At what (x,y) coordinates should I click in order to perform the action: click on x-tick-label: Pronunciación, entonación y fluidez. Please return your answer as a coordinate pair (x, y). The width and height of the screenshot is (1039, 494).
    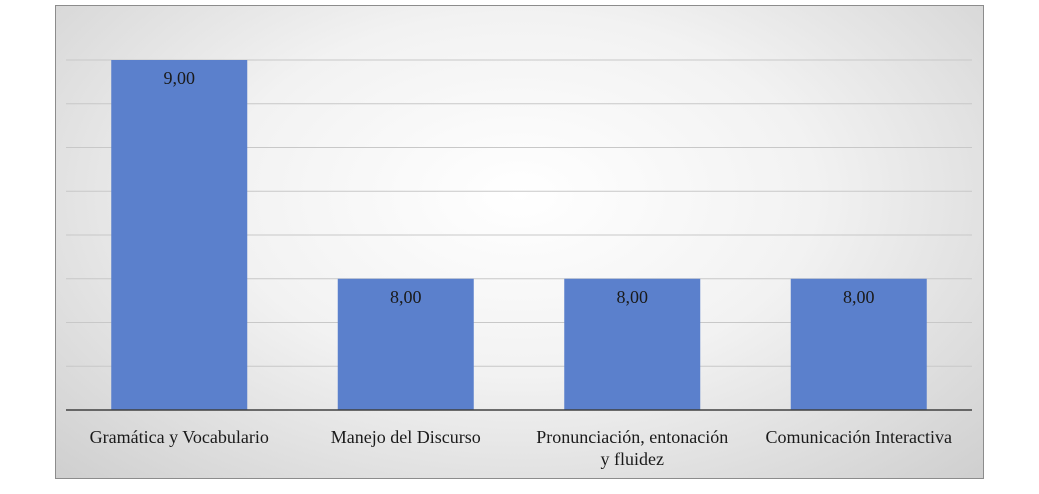
    Looking at the image, I should click on (632, 448).